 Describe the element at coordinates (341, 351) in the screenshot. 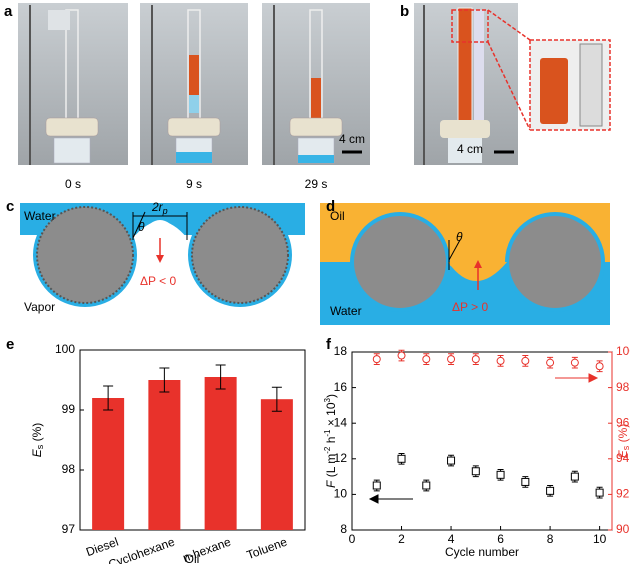

I see `y-tick-label: 18` at that location.